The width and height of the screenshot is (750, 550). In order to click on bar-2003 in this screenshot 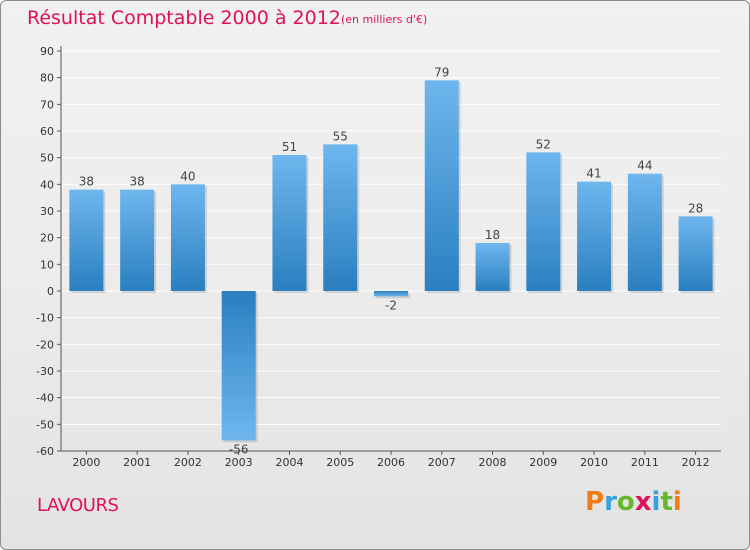, I will do `click(238, 366)`.